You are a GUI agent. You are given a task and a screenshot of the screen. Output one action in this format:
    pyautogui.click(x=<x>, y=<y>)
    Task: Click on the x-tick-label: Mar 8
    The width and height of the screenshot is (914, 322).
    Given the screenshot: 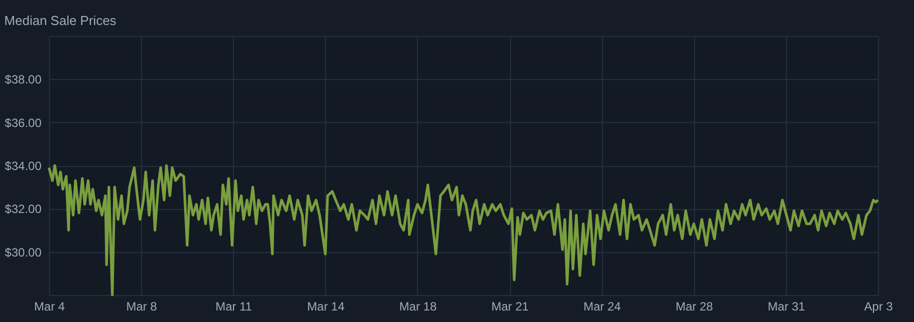 What is the action you would take?
    pyautogui.click(x=142, y=307)
    